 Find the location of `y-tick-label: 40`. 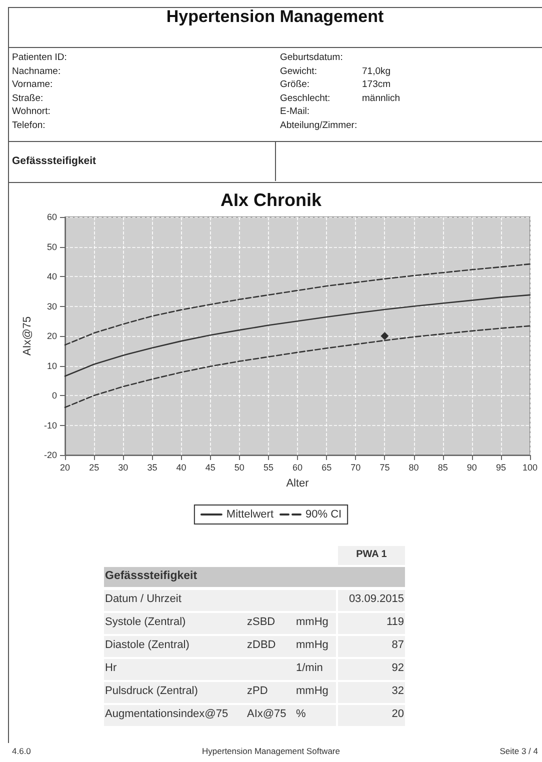

y-tick-label: 40 is located at coordinates (51, 277).